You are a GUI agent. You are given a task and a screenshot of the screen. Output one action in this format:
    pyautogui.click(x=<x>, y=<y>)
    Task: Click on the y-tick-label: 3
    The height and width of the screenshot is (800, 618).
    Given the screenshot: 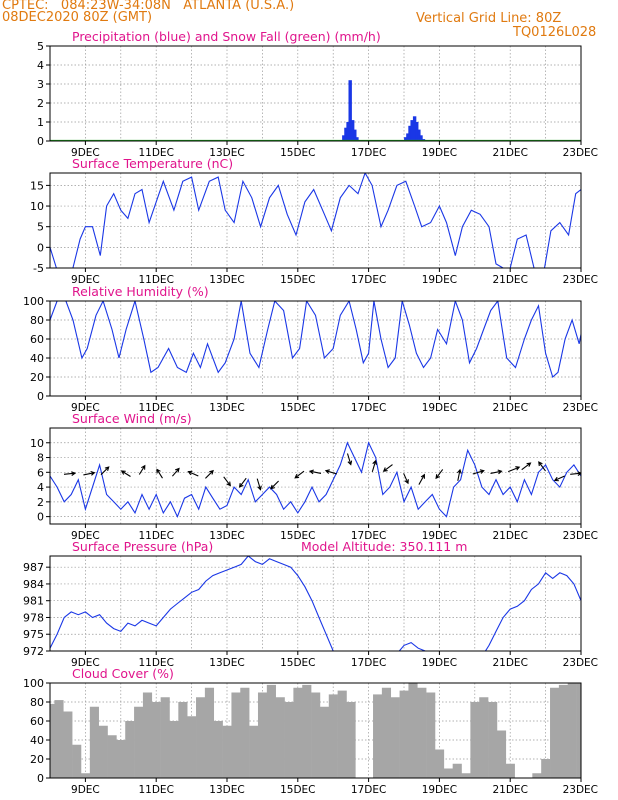 What is the action you would take?
    pyautogui.click(x=40, y=84)
    